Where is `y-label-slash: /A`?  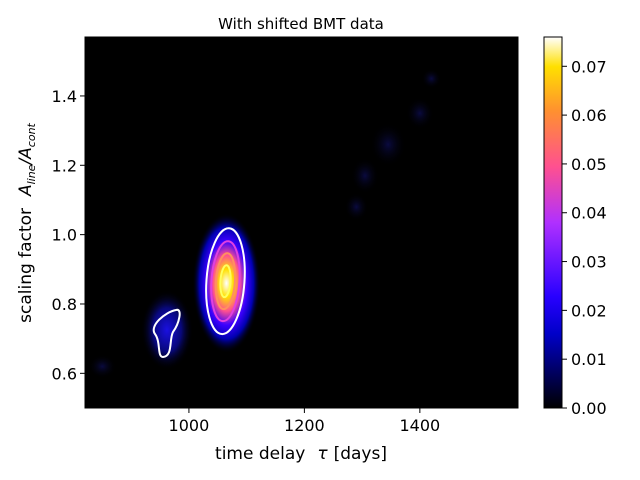 y-label-slash: /A is located at coordinates (26, 156).